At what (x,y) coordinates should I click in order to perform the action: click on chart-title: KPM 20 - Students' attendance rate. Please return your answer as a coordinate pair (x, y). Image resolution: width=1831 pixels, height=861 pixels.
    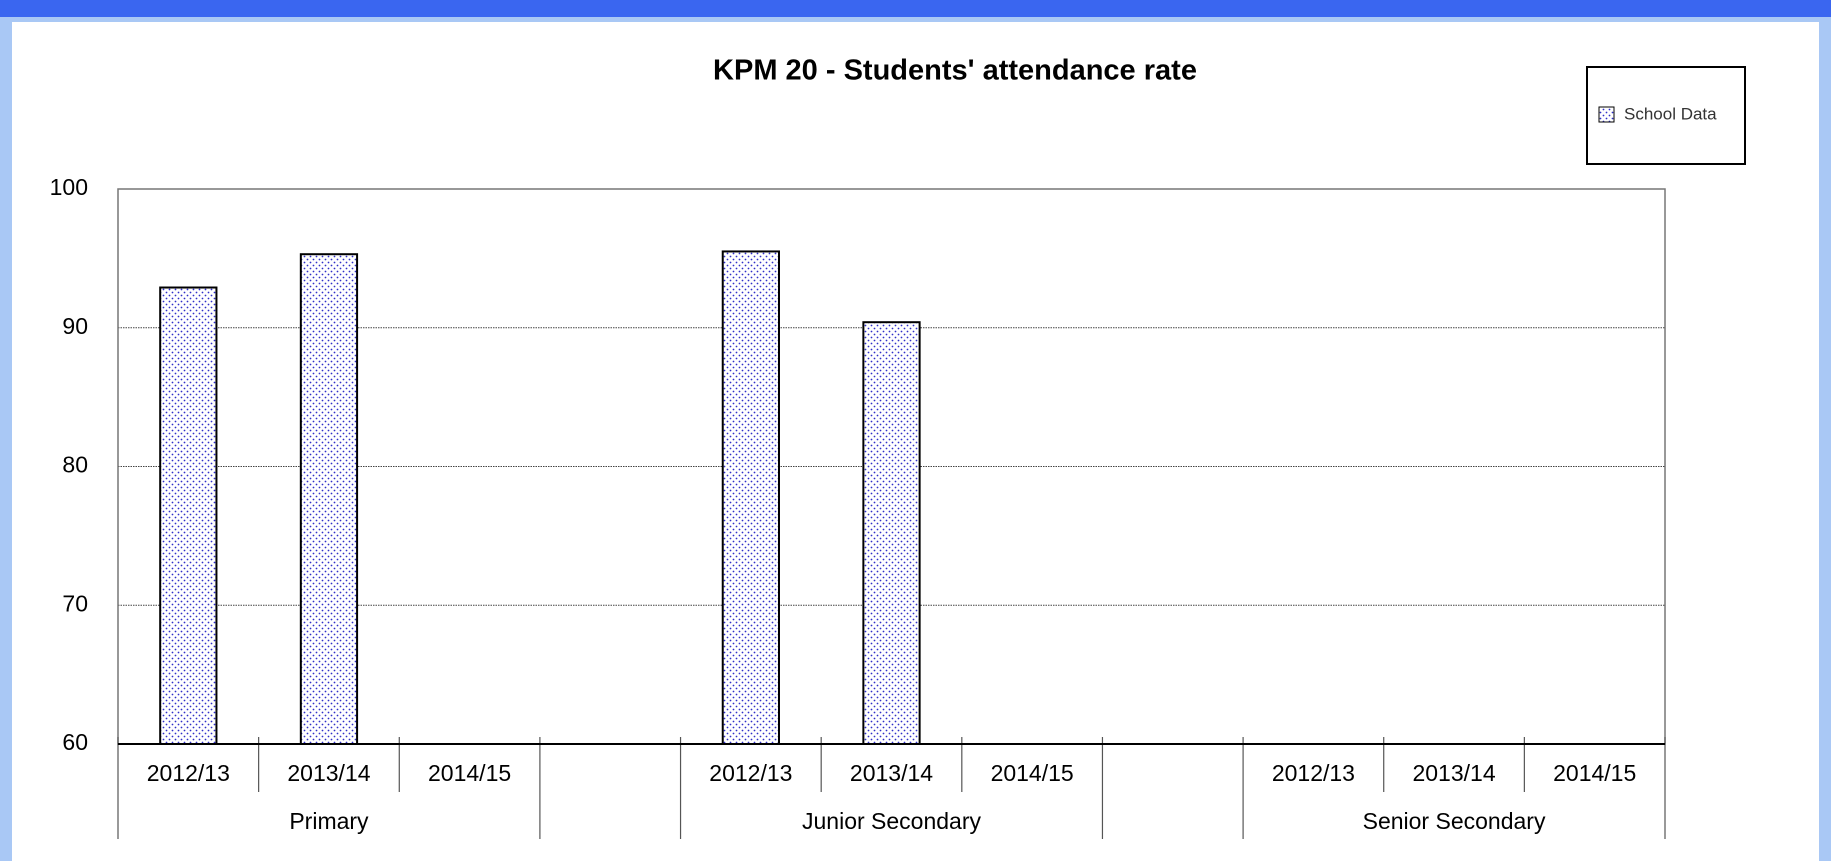
    Looking at the image, I should click on (955, 71).